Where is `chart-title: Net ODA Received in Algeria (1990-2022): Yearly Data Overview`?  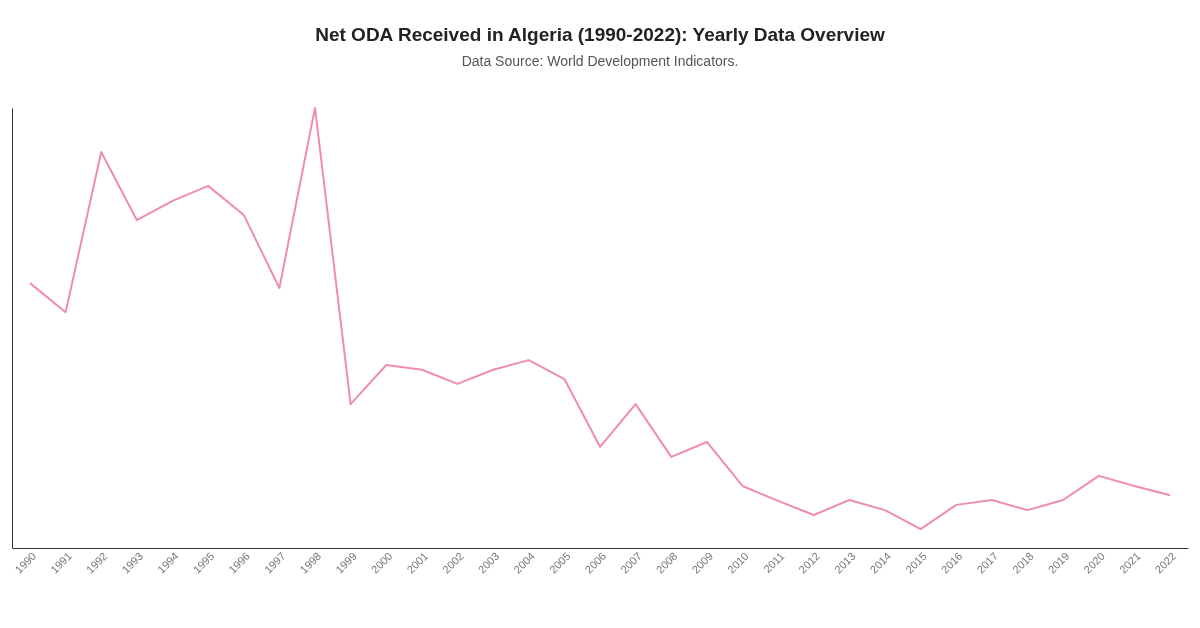 chart-title: Net ODA Received in Algeria (1990-2022): Yearly Data Overview is located at coordinates (600, 34).